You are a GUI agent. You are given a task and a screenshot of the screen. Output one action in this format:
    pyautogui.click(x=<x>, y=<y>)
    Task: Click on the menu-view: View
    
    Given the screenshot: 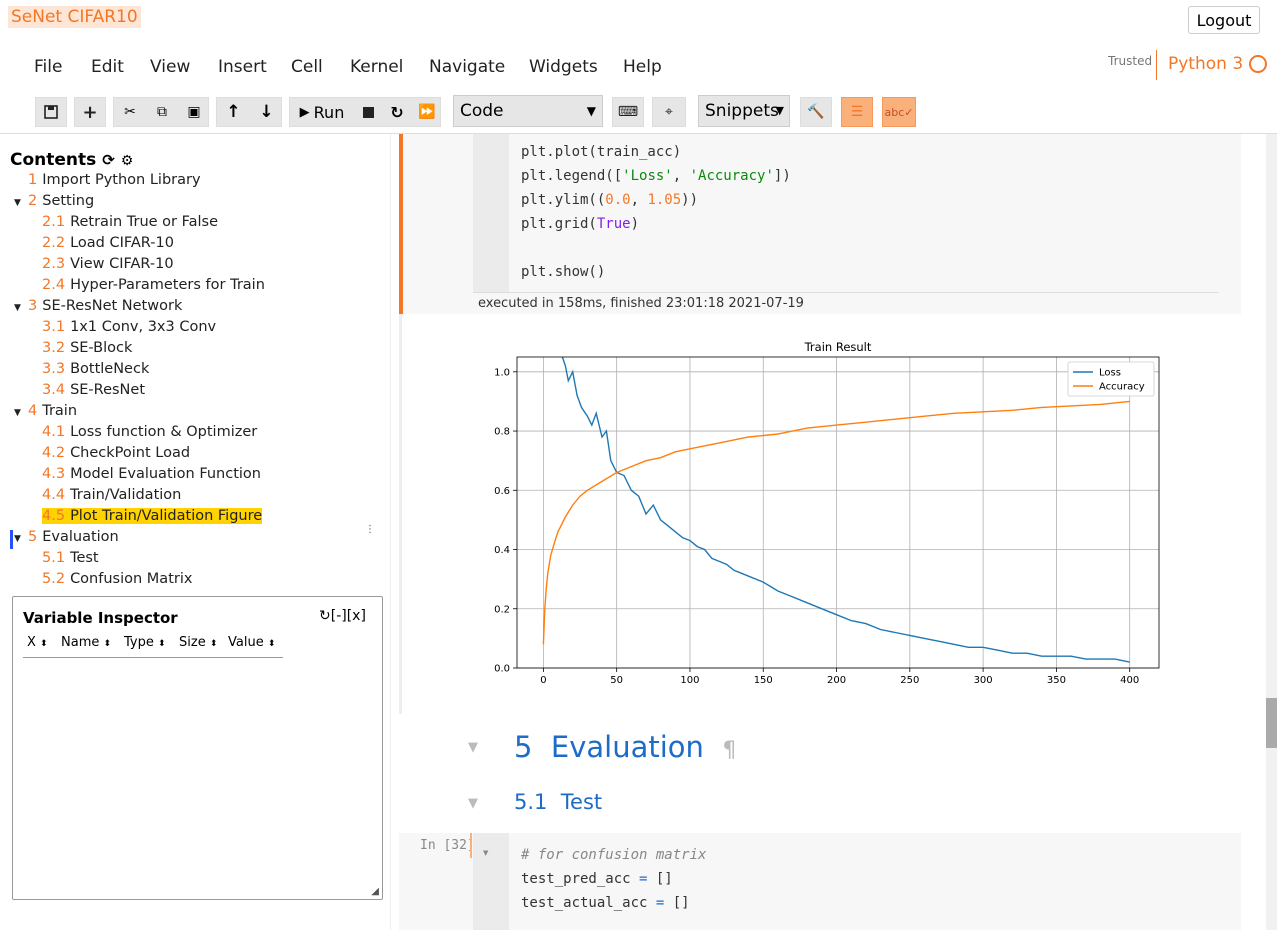 What is the action you would take?
    pyautogui.click(x=170, y=67)
    